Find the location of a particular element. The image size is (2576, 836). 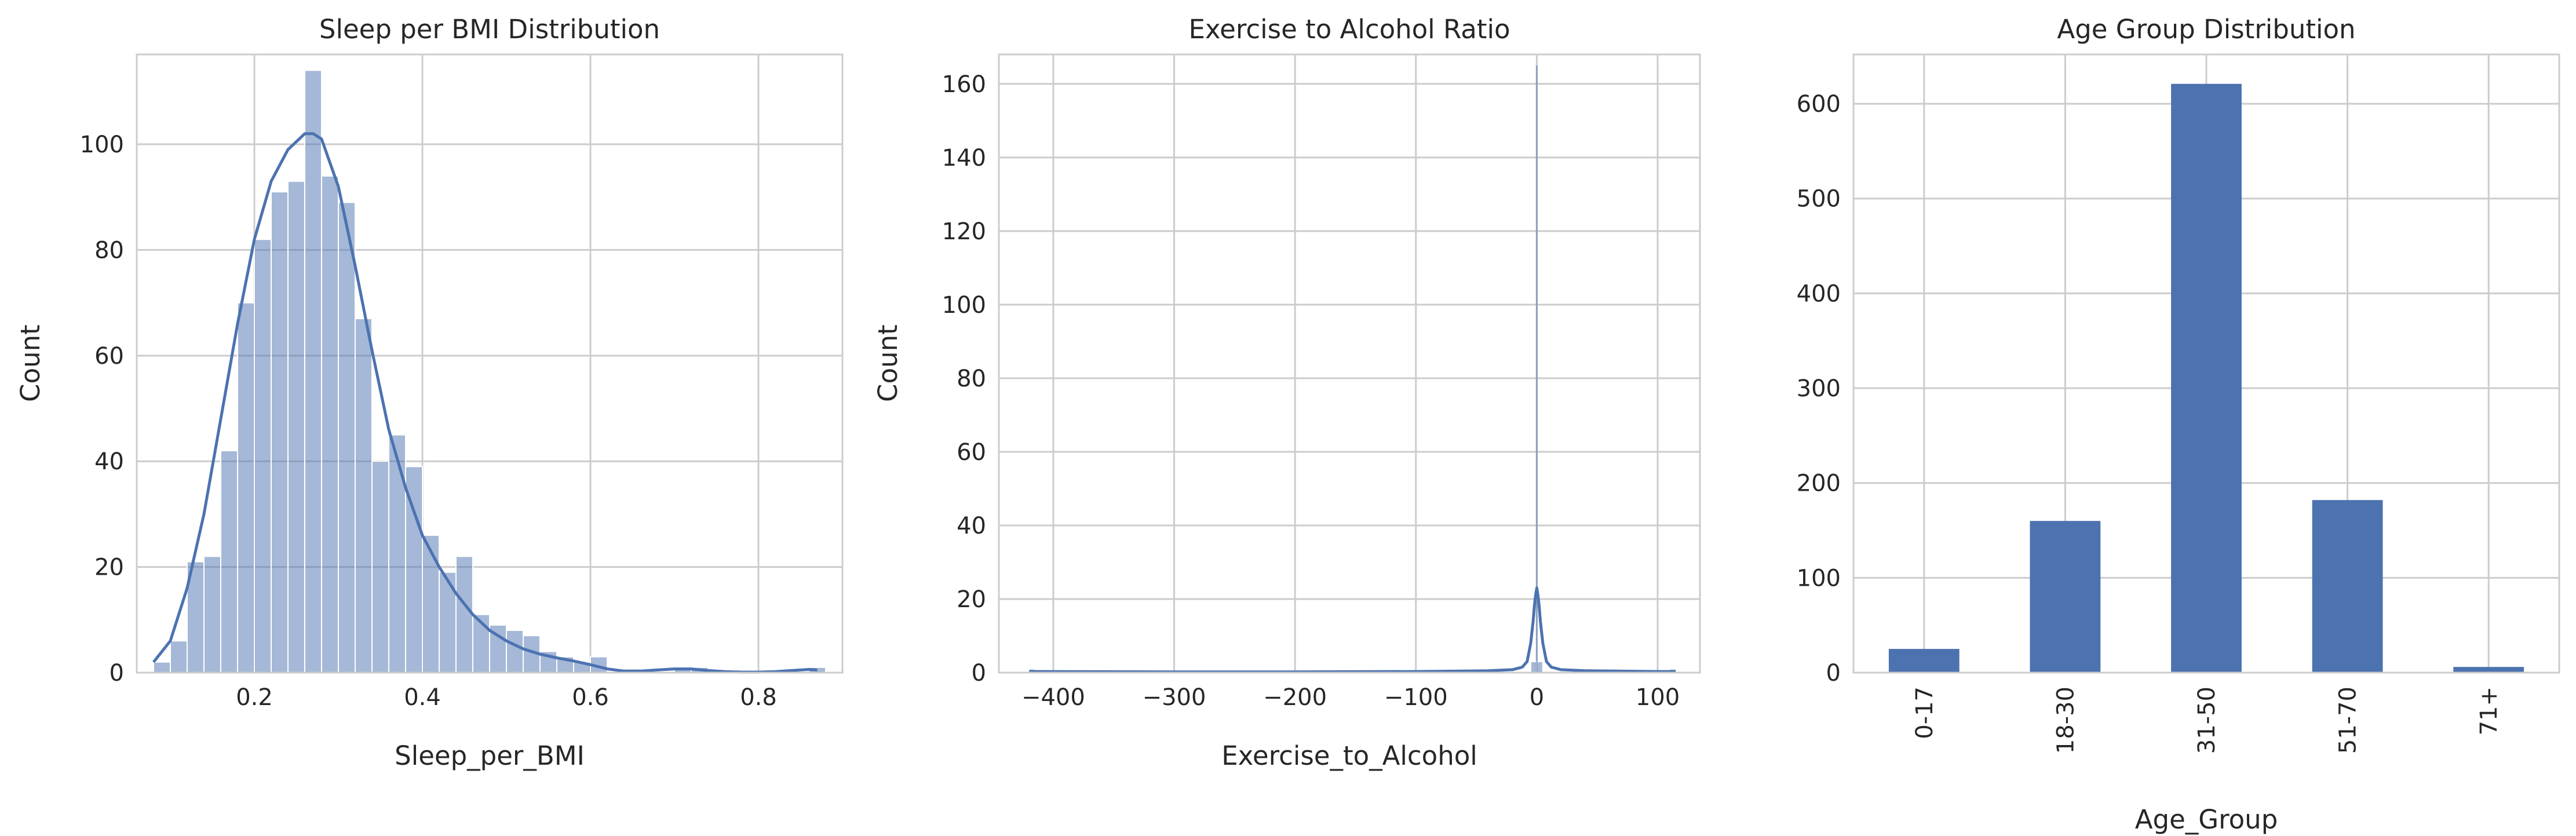

panel-2-xtick-label: −200 is located at coordinates (1295, 697).